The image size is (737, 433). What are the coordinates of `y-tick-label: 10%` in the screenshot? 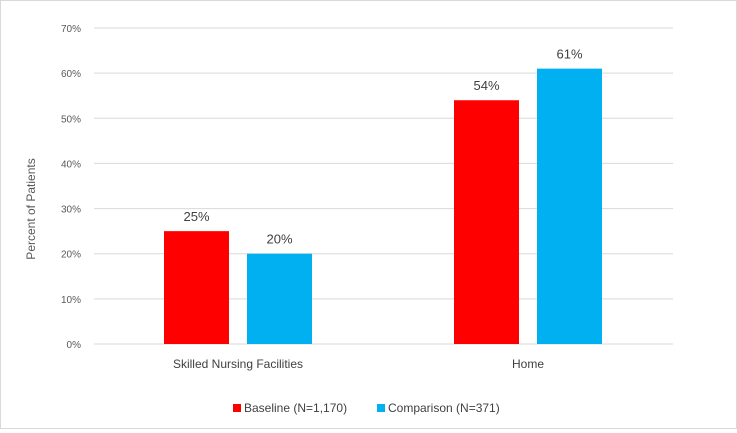 It's located at (71, 300).